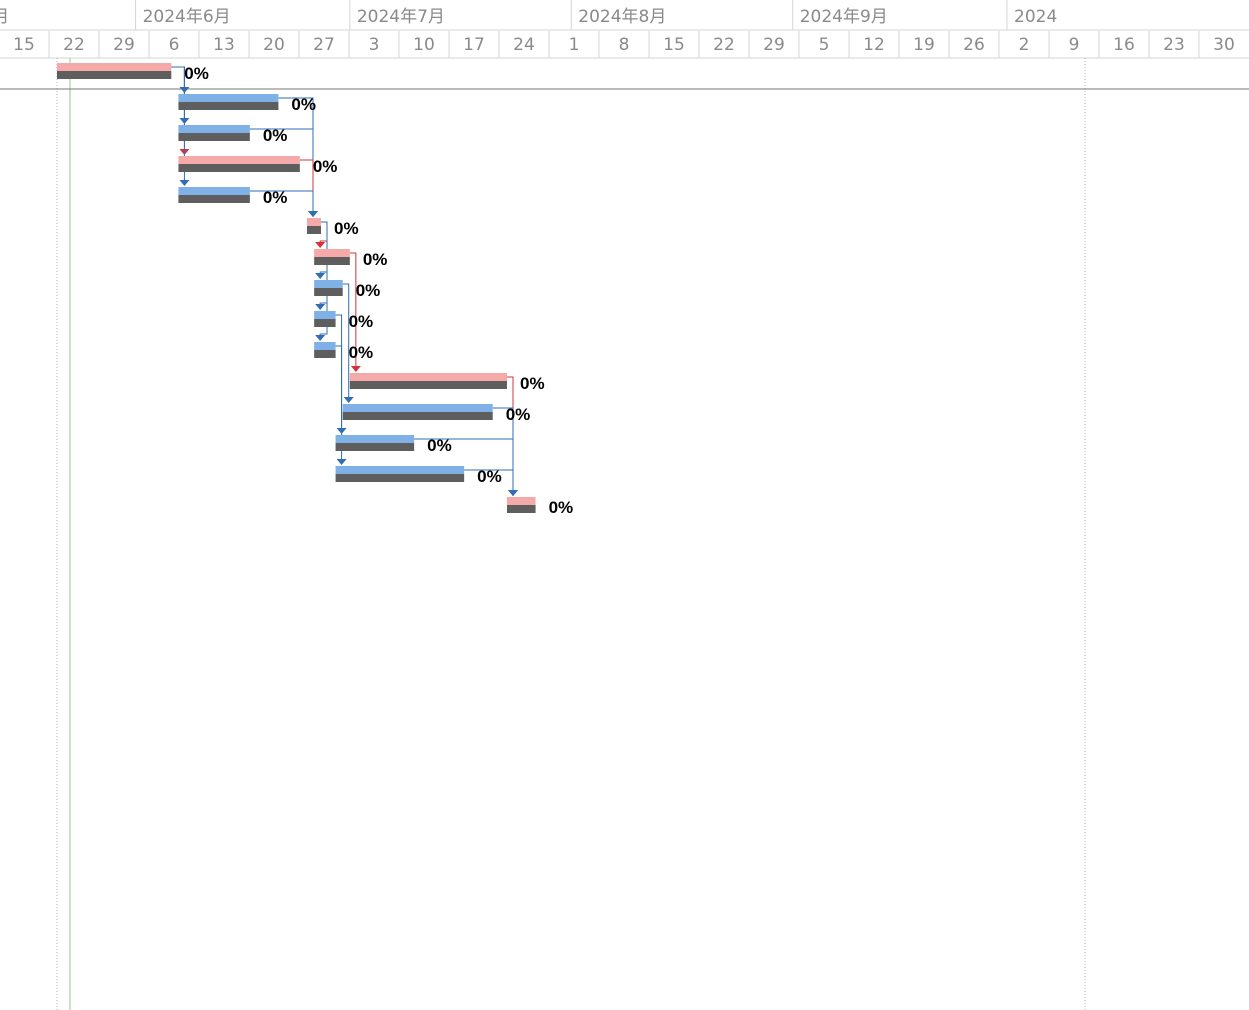 The height and width of the screenshot is (1010, 1249). What do you see at coordinates (1035, 17) in the screenshot?
I see `month-label: 2024` at bounding box center [1035, 17].